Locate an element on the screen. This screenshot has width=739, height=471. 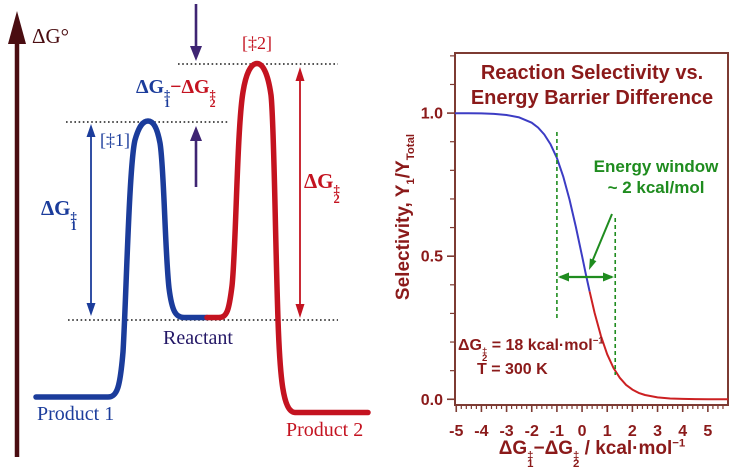
conditions-line2: T = 300 K is located at coordinates (512, 369).